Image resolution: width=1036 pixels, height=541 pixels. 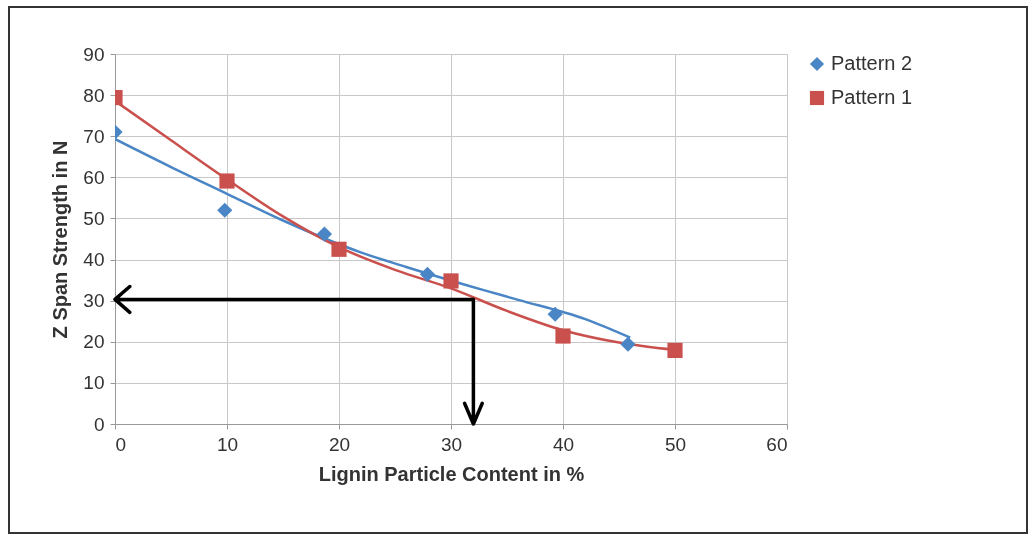 What do you see at coordinates (94, 301) in the screenshot?
I see `y-tick-label: 30` at bounding box center [94, 301].